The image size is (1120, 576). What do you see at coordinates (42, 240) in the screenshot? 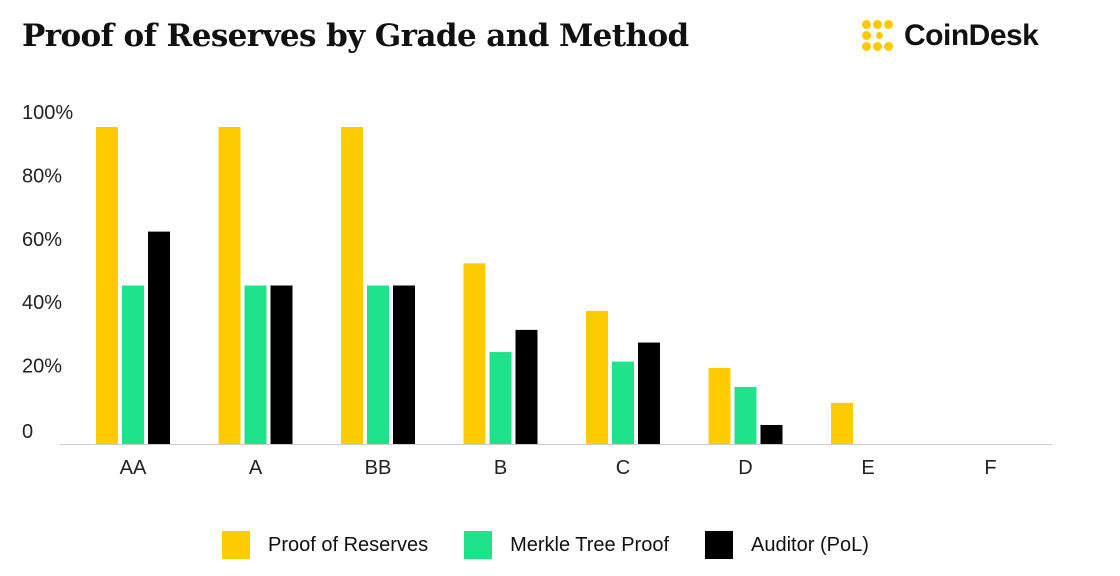
I see `y-tick-label: 60%` at bounding box center [42, 240].